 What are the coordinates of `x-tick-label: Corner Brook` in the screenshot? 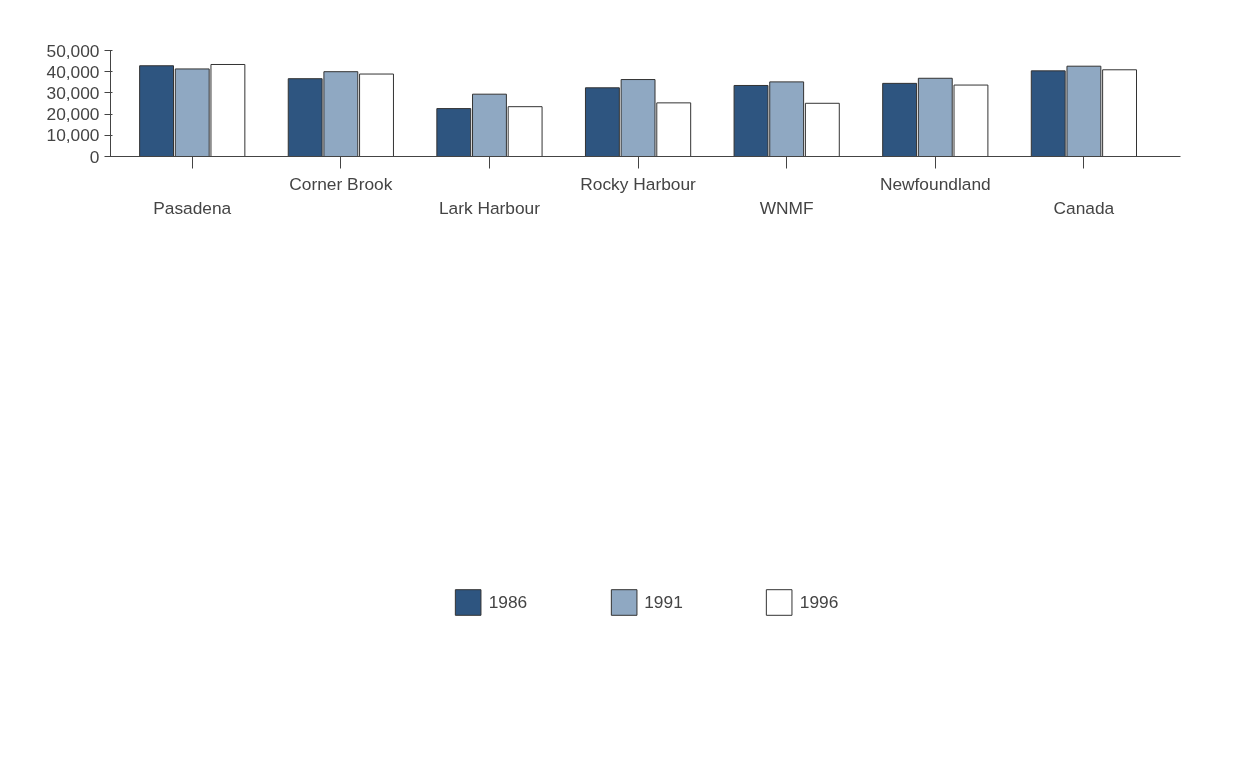 It's located at (341, 183).